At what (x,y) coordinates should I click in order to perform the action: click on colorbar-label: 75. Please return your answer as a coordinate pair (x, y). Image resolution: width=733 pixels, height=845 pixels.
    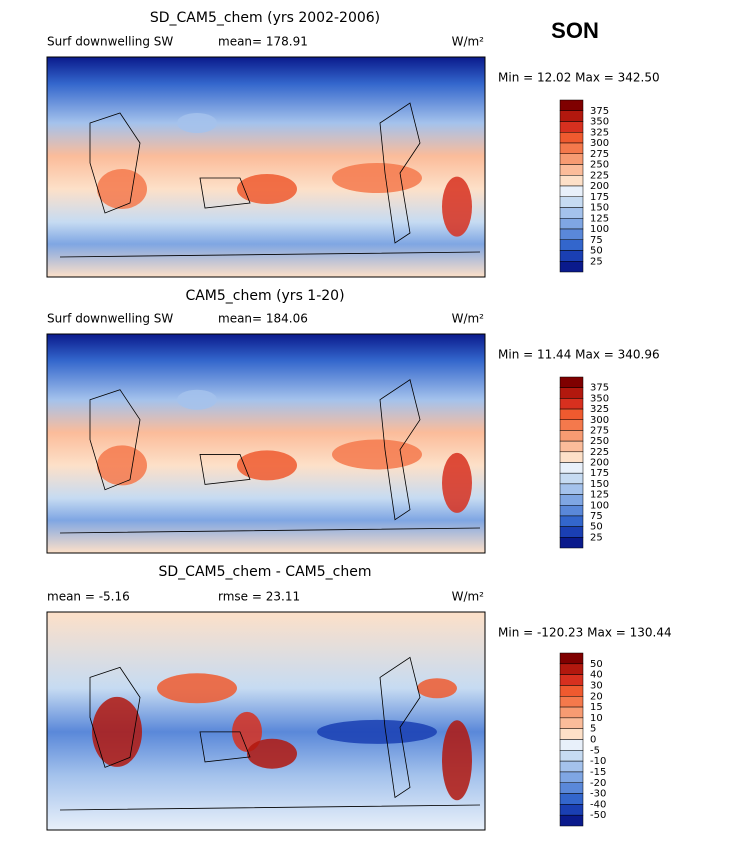
    Looking at the image, I should click on (596, 240).